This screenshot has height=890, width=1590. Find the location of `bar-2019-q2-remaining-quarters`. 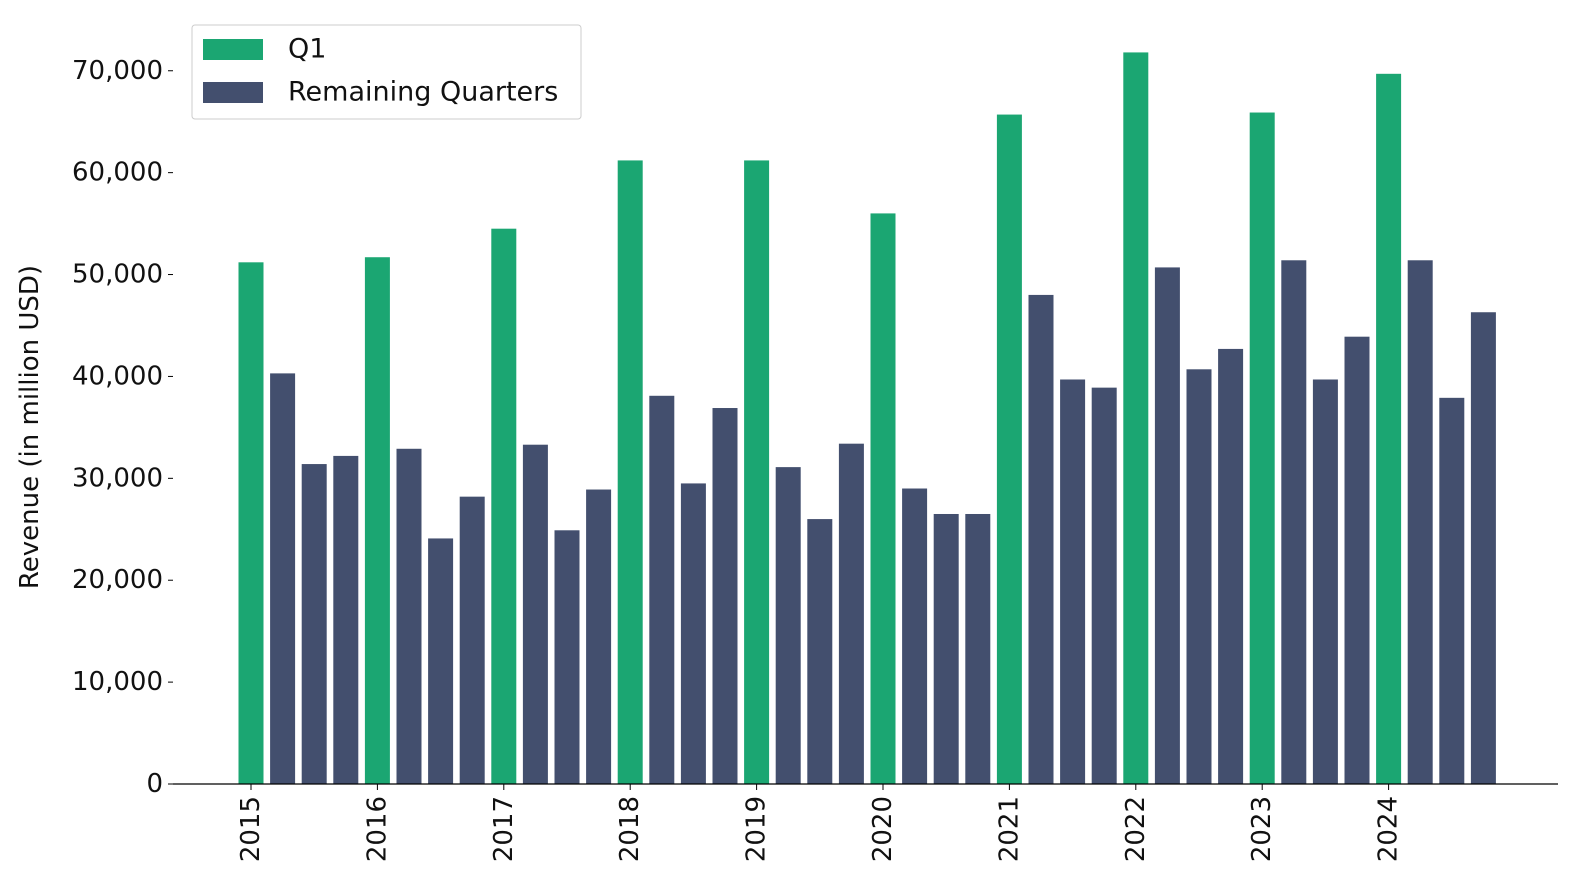

bar-2019-q2-remaining-quarters is located at coordinates (788, 625).